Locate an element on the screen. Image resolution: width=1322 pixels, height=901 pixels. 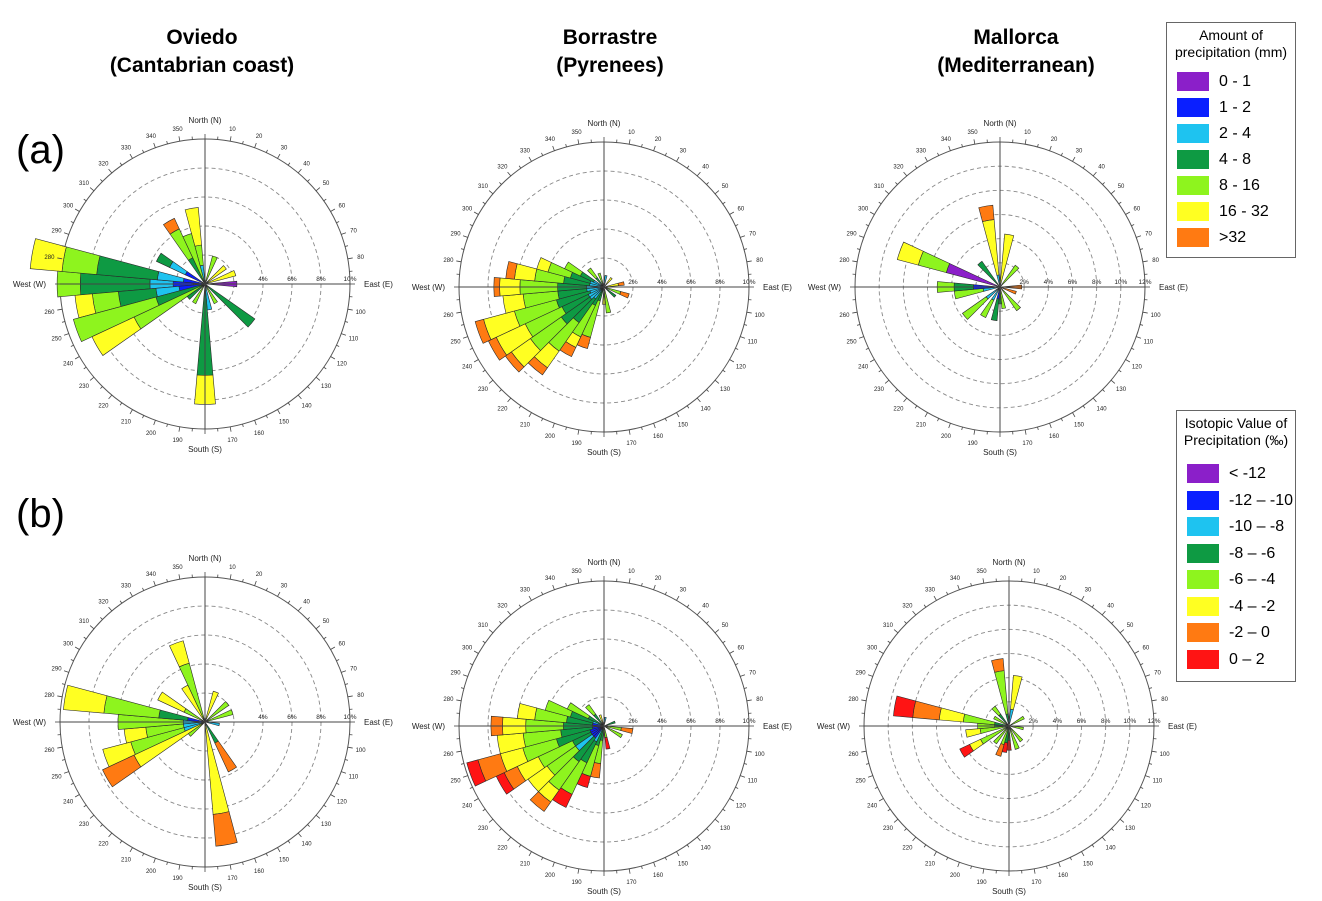
degree-label: 30 is located at coordinates (1079, 152).